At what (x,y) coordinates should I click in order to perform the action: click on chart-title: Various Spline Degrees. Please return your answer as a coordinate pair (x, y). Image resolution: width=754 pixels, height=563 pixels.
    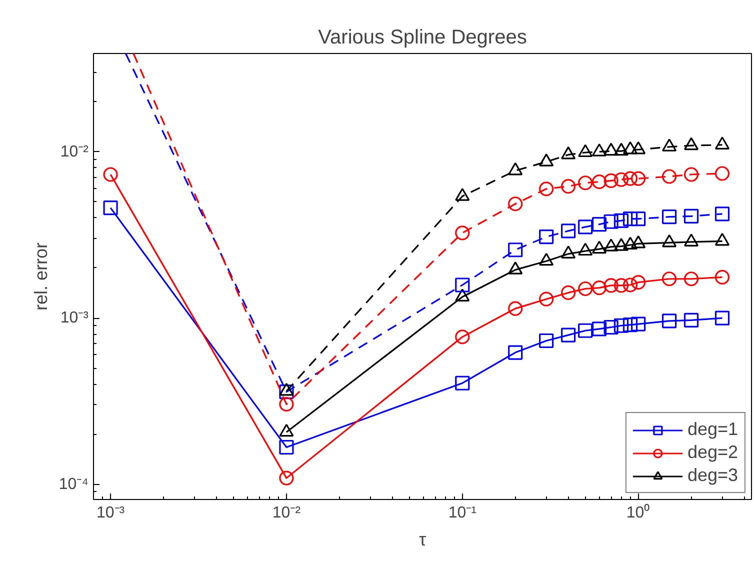
    Looking at the image, I should click on (422, 37).